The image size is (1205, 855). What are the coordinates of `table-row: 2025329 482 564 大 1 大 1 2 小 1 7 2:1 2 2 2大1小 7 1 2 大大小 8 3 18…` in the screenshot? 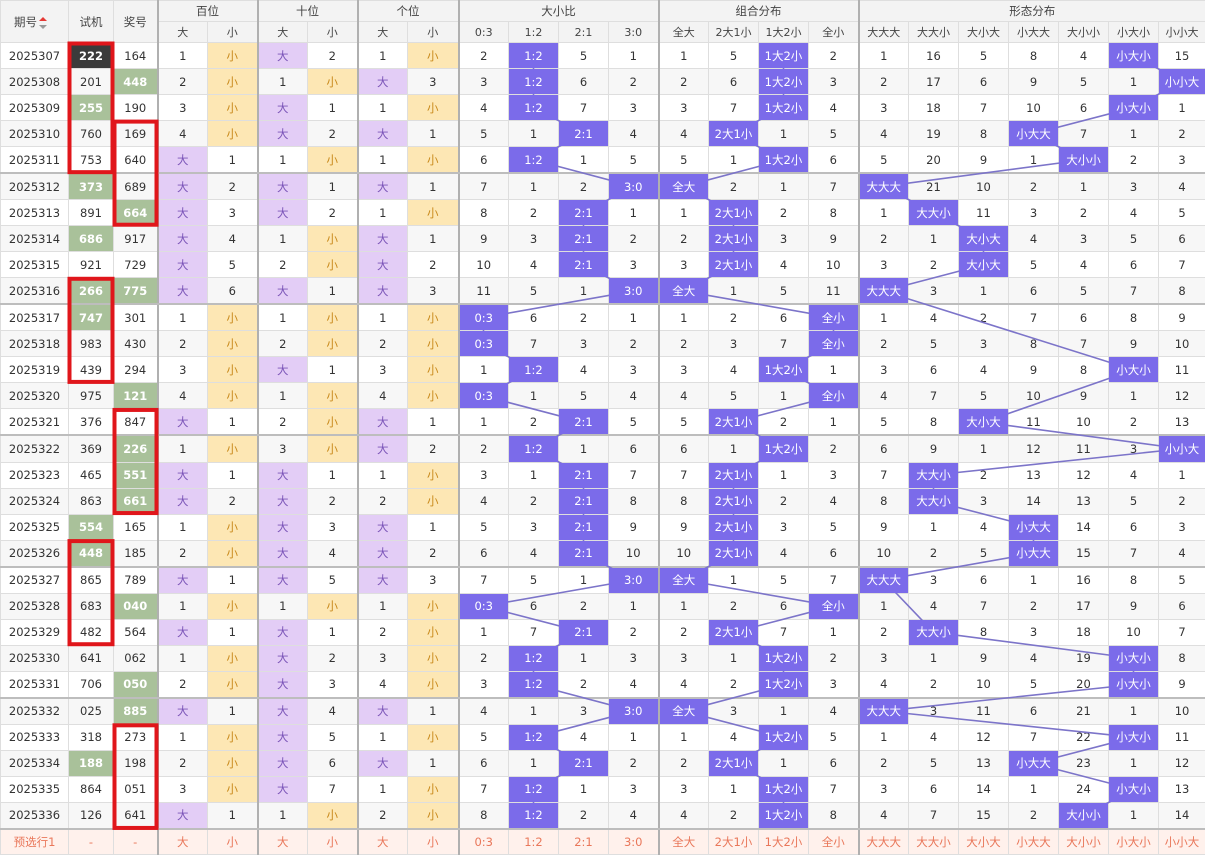 It's located at (602, 632).